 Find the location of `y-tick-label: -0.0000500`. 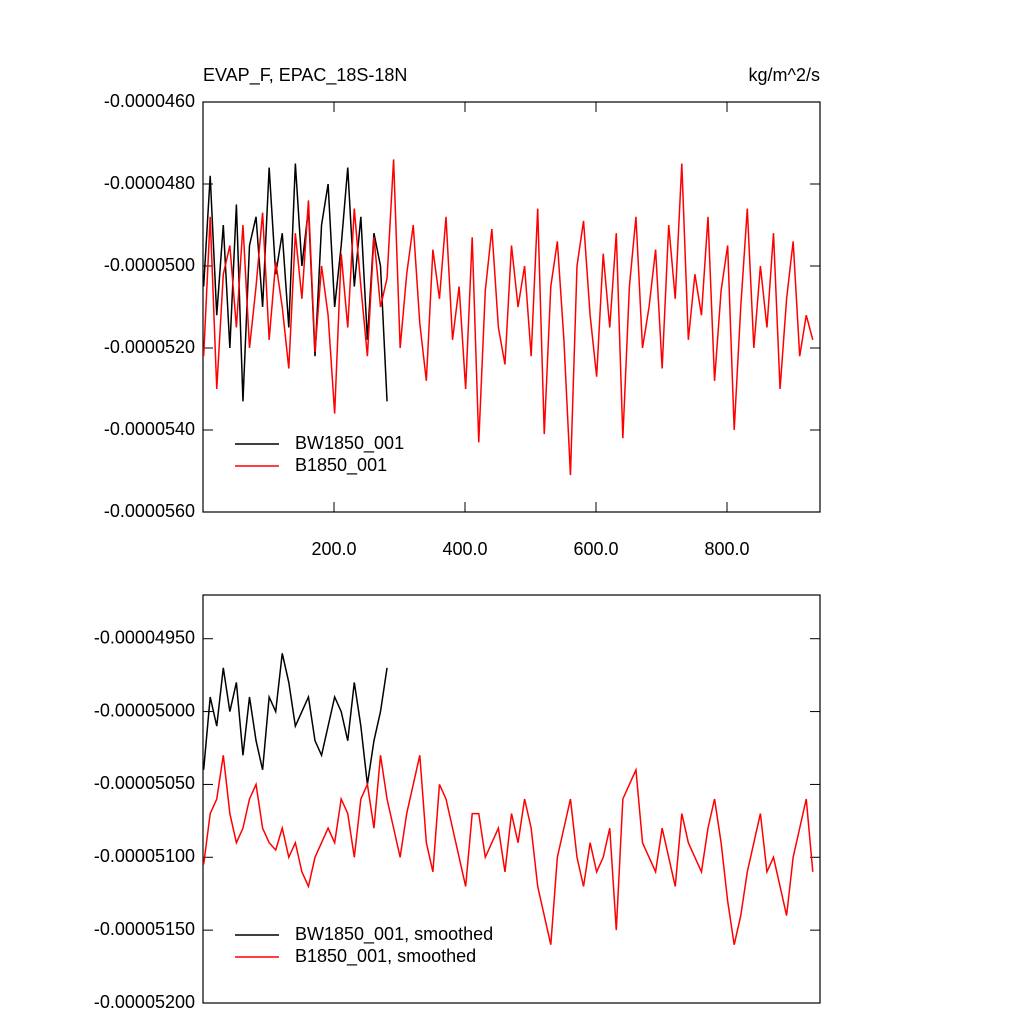

y-tick-label: -0.0000500 is located at coordinates (149, 265).